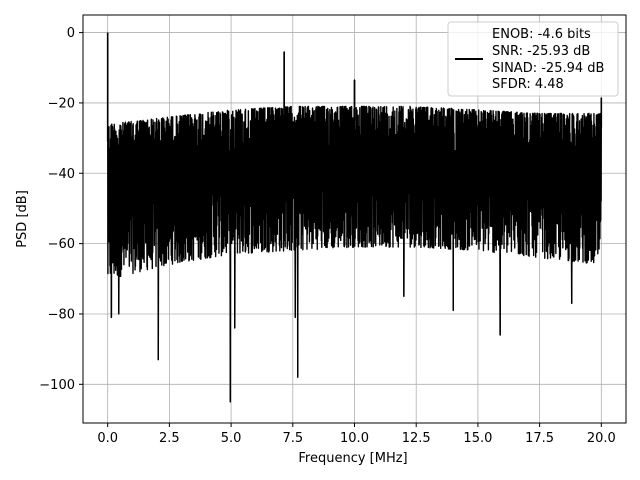 The height and width of the screenshot is (480, 640). Describe the element at coordinates (528, 84) in the screenshot. I see `legend-line-sfdr: SFDR: 4.48` at that location.